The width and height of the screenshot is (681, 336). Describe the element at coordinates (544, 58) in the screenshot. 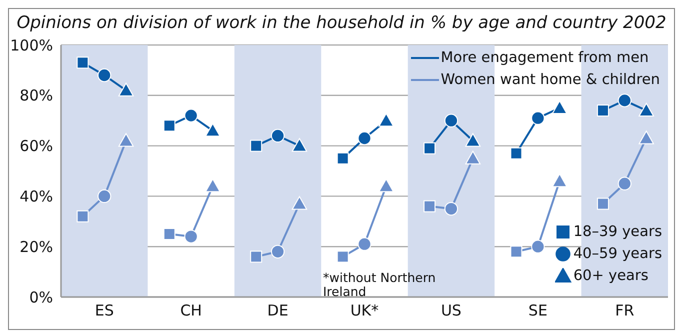

I see `legend-label: More engagement from men` at that location.